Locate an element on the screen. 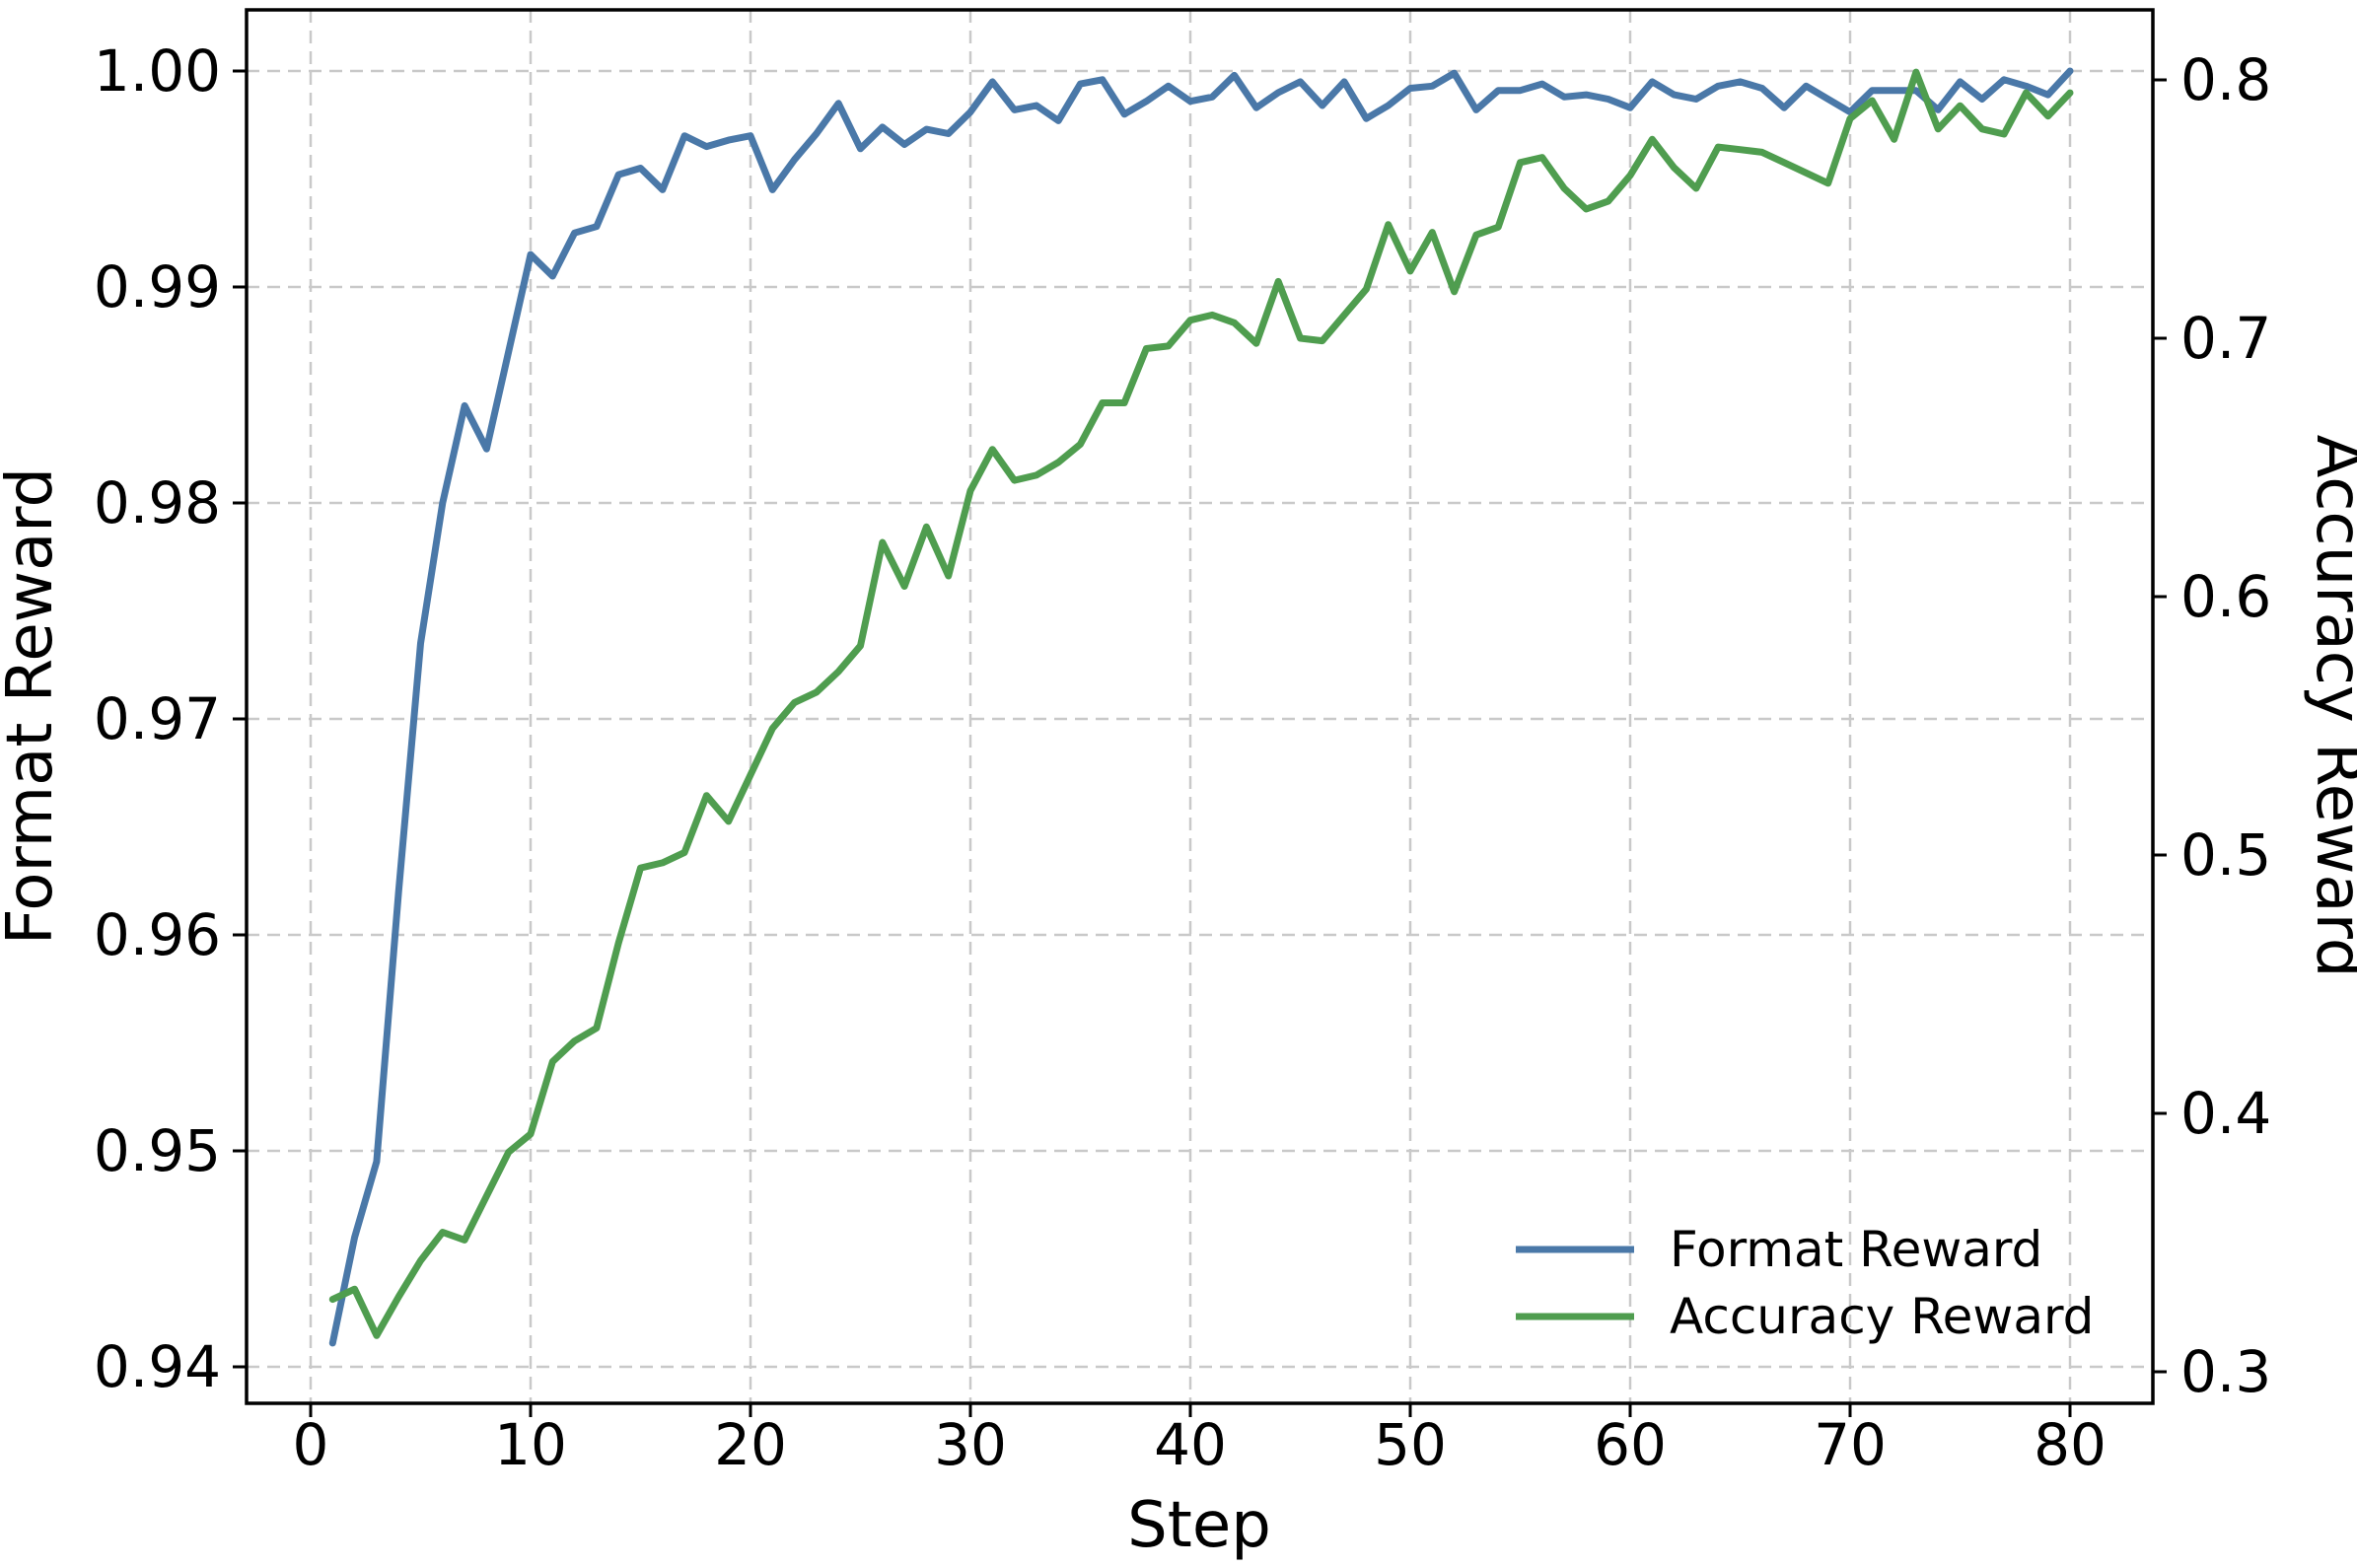  legend-label-accuracy-reward: Accuracy Reward is located at coordinates (1882, 1316).